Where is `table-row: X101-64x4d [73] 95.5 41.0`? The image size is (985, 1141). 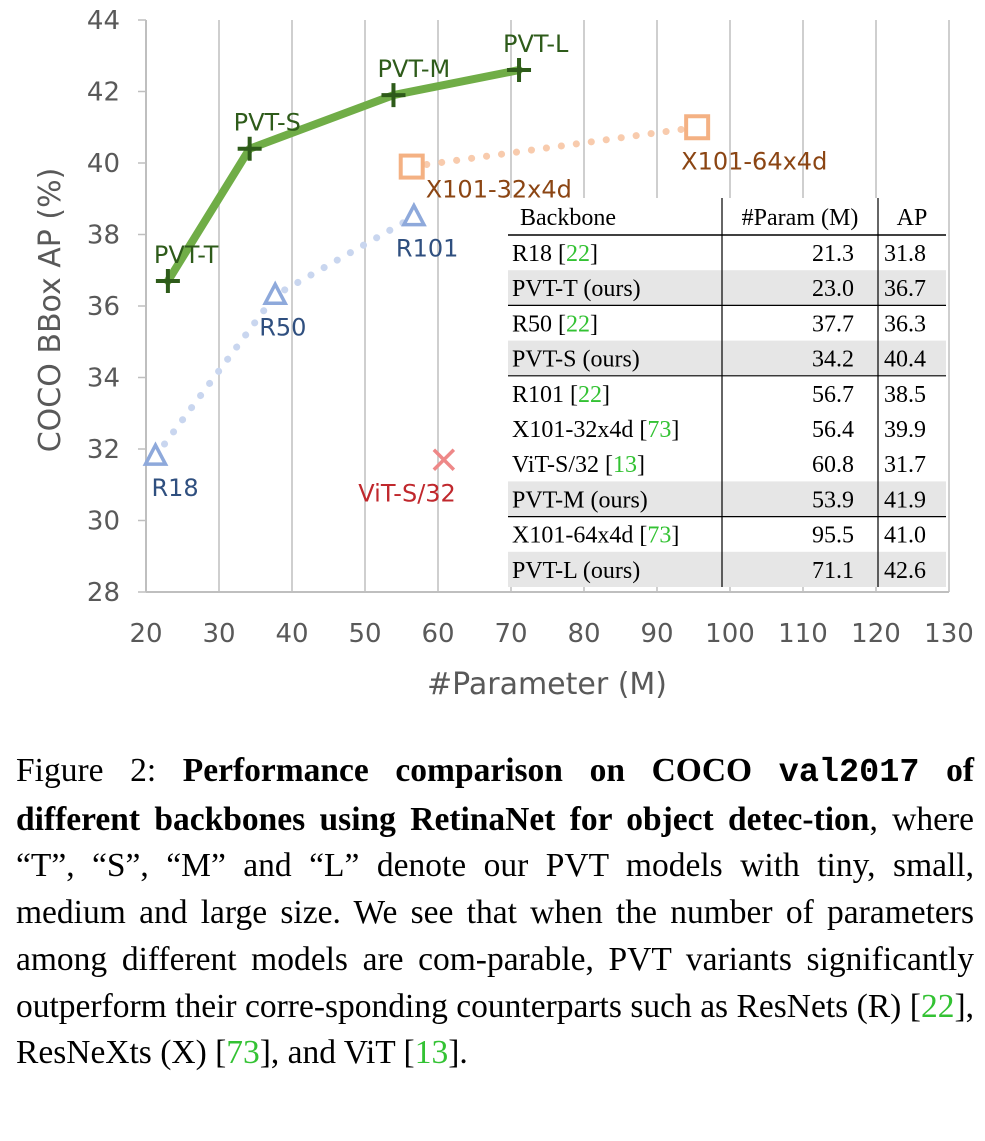 table-row: X101-64x4d [73] 95.5 41.0 is located at coordinates (719, 536).